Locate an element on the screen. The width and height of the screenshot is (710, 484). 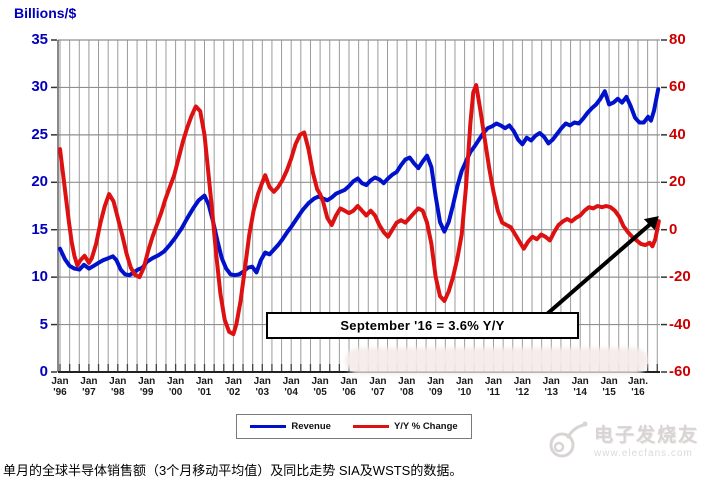
y-right-tick: -20 is located at coordinates (680, 277).